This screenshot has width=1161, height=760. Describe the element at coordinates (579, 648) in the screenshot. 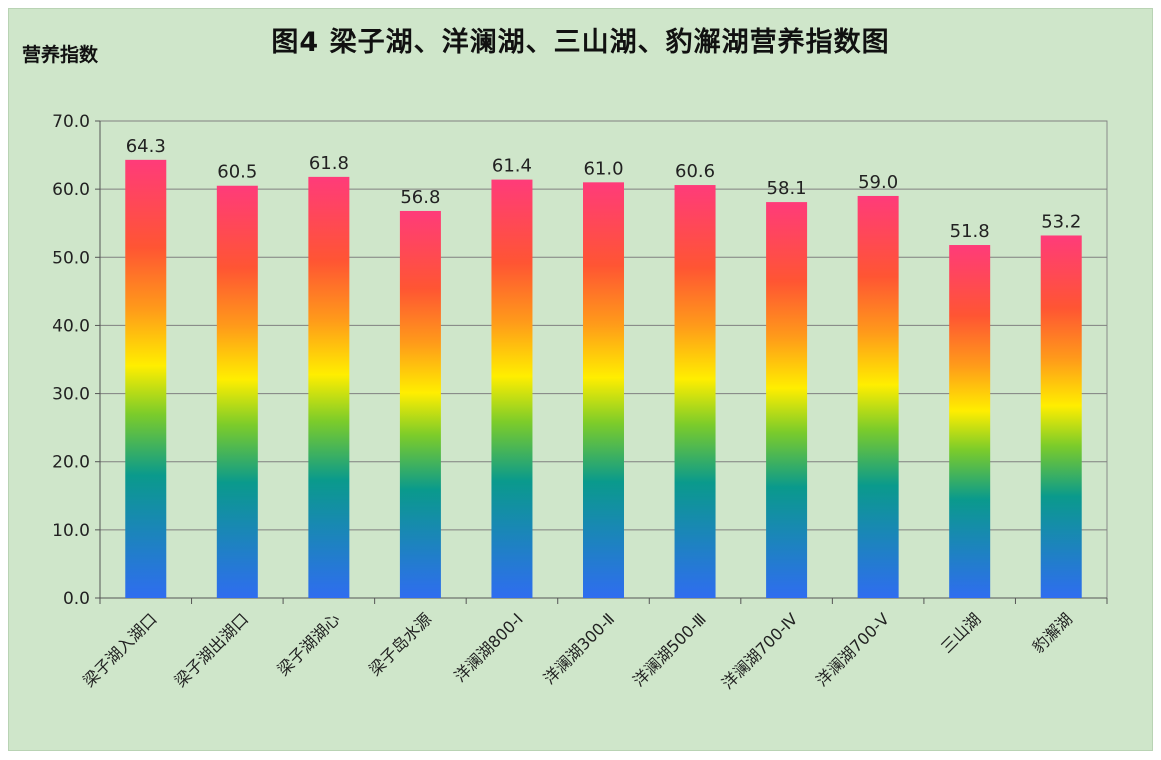

I see `x-tick-label: 洋澜湖300-Ⅱ` at that location.